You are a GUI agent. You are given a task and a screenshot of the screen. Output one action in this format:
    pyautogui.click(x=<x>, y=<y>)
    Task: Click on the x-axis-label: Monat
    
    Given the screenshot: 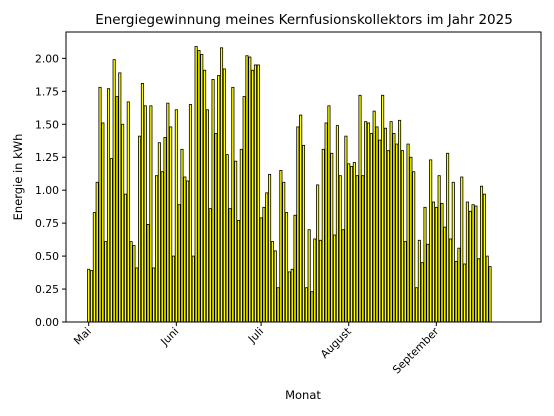 What is the action you would take?
    pyautogui.click(x=303, y=395)
    